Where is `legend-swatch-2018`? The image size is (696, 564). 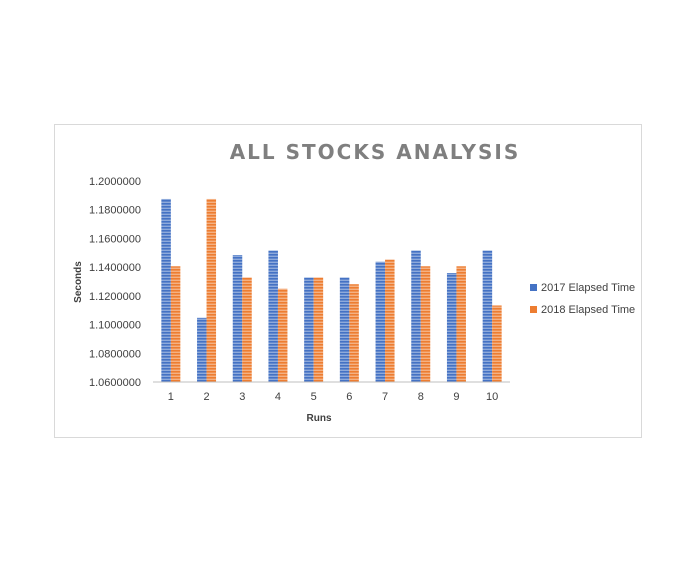
legend-swatch-2018 is located at coordinates (533, 309).